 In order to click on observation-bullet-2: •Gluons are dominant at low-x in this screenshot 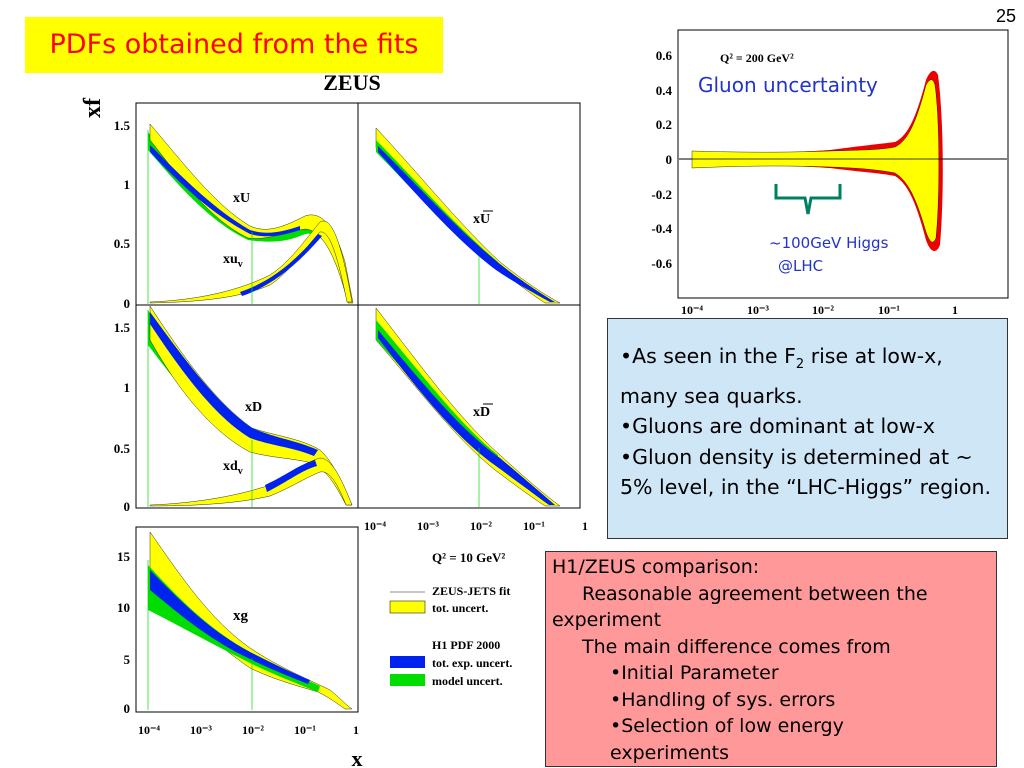, I will do `click(778, 426)`.